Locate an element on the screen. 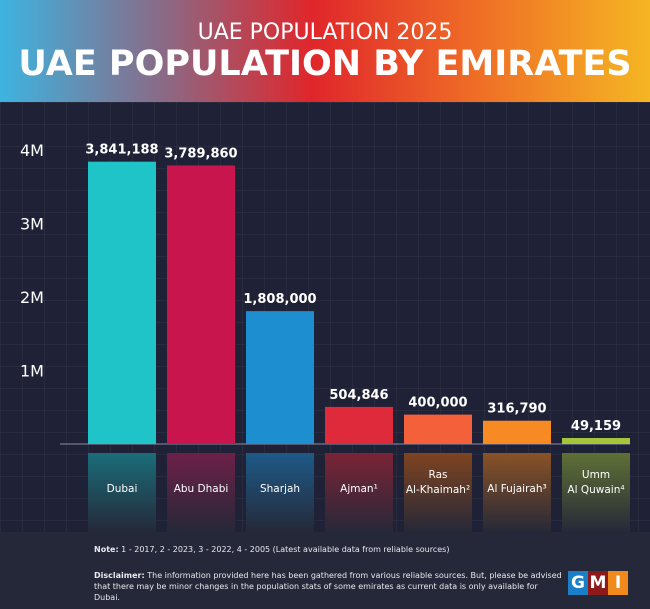 The image size is (650, 609). data-label: 504,846 is located at coordinates (358, 395).